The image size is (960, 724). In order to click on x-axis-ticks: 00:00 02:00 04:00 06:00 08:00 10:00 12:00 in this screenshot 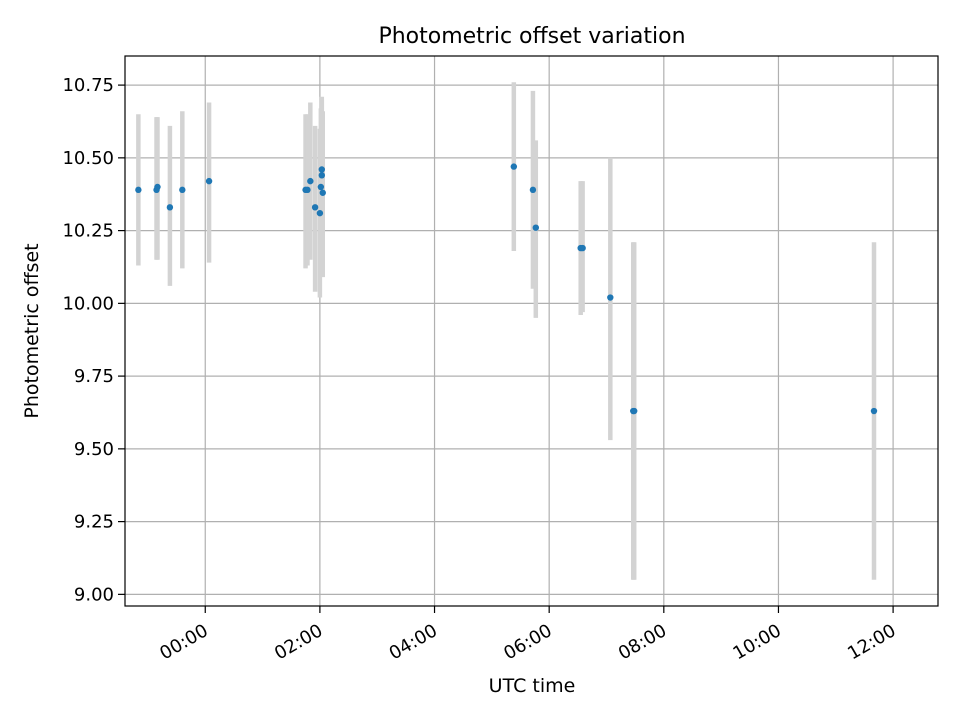, I will do `click(528, 635)`.